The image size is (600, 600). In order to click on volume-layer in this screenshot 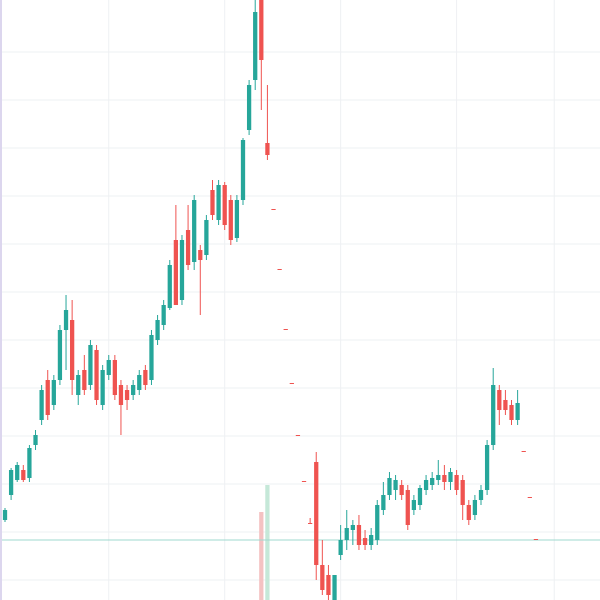, I will do `click(264, 542)`.